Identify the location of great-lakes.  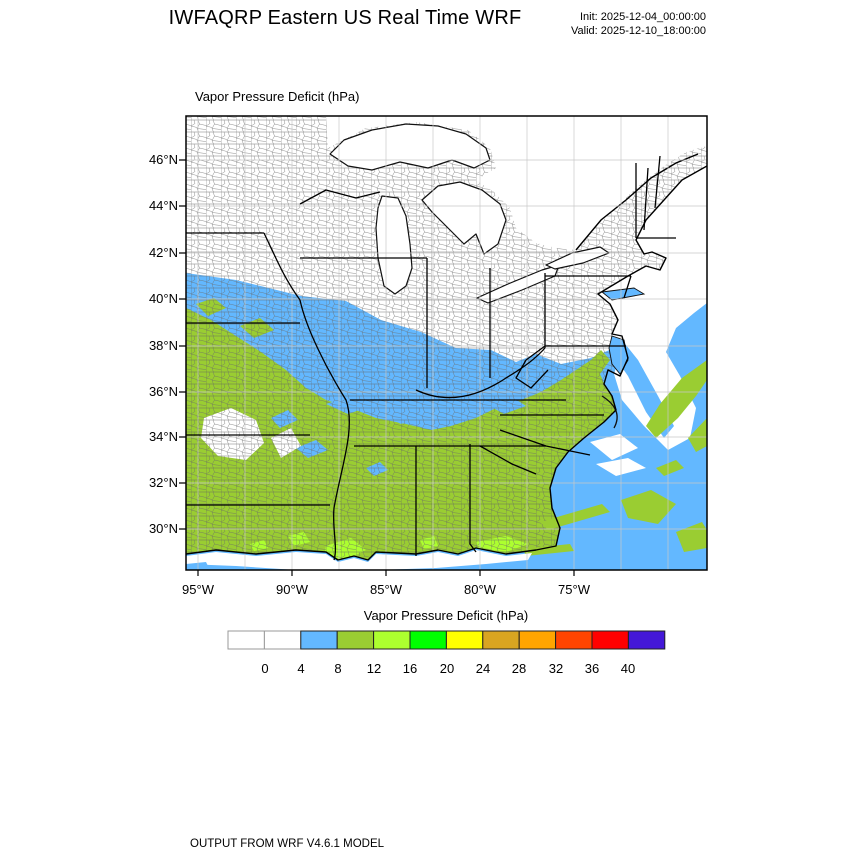
(469, 213).